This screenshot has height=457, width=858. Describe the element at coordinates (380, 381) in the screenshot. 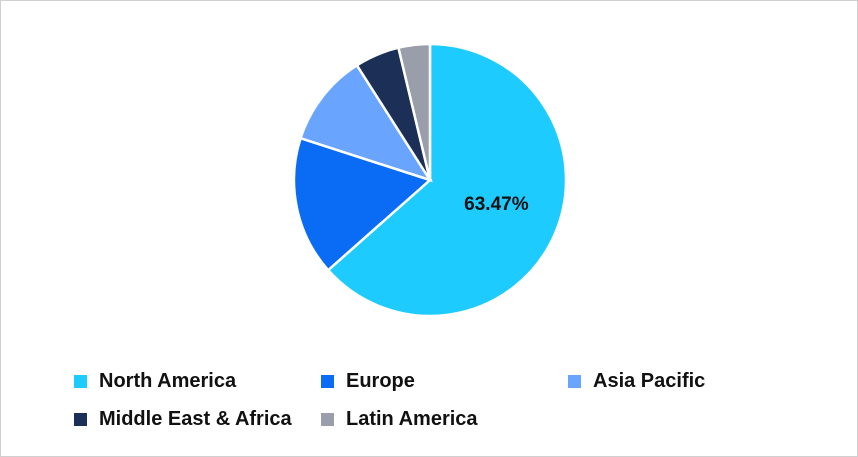

I see `legend-label: Europe` at that location.